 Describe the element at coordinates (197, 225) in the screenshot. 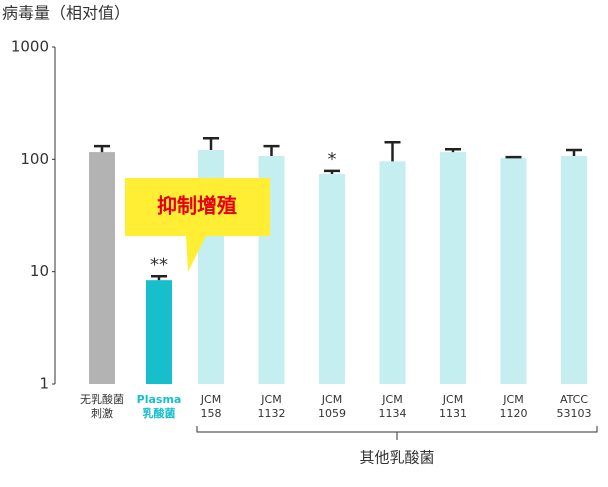

I see `callout-box` at that location.